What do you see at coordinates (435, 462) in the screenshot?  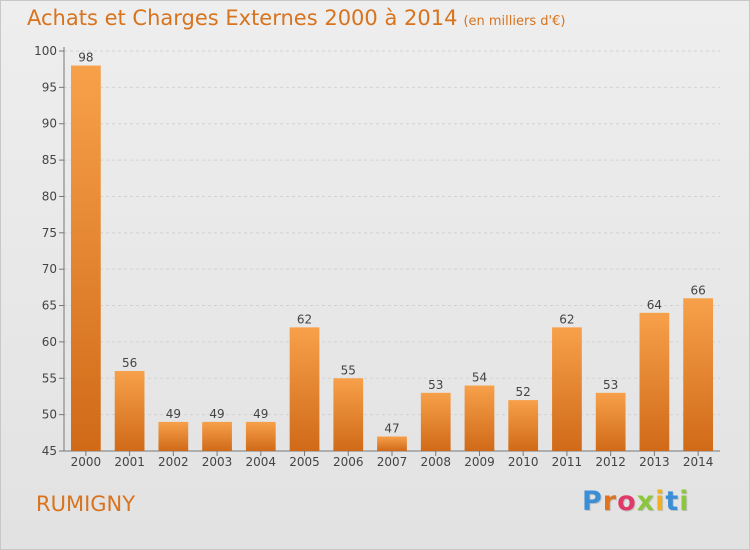 I see `x-tick-label: 2008` at bounding box center [435, 462].